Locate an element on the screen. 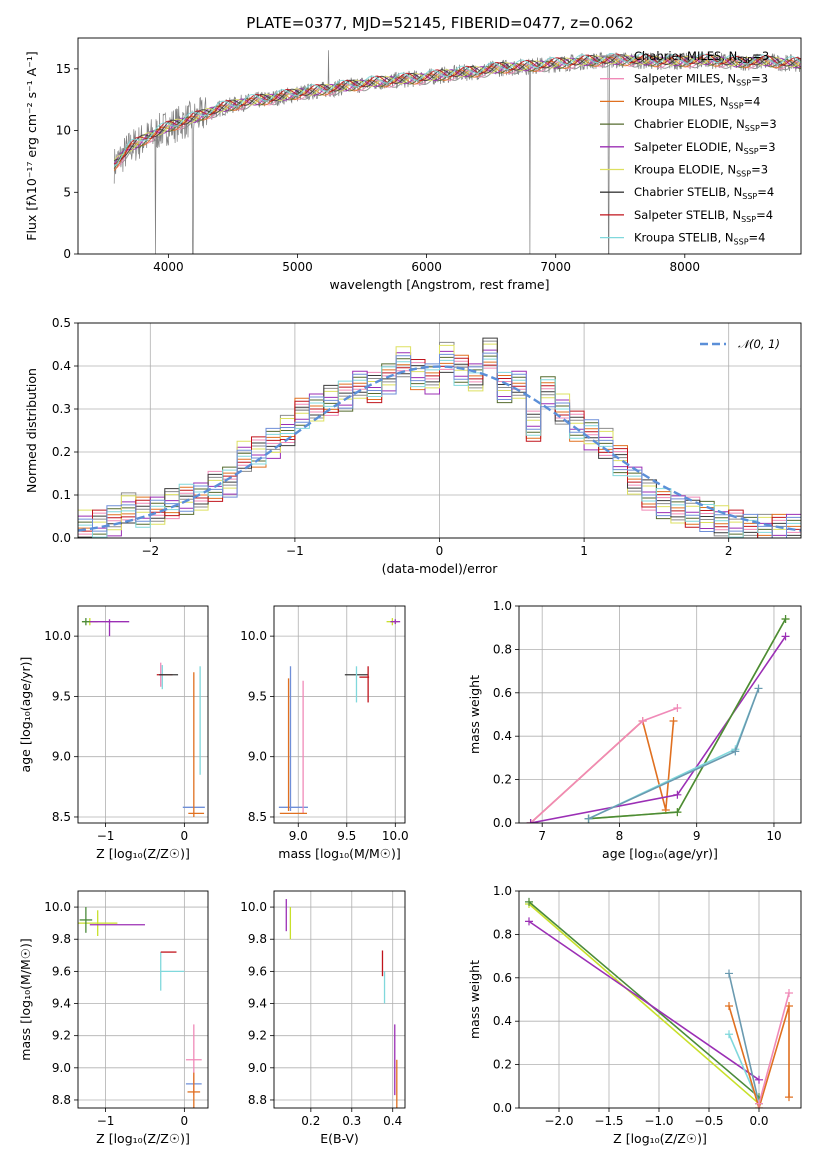 This screenshot has width=819, height=1170. x-tick-label: 0.3 is located at coordinates (351, 1121).